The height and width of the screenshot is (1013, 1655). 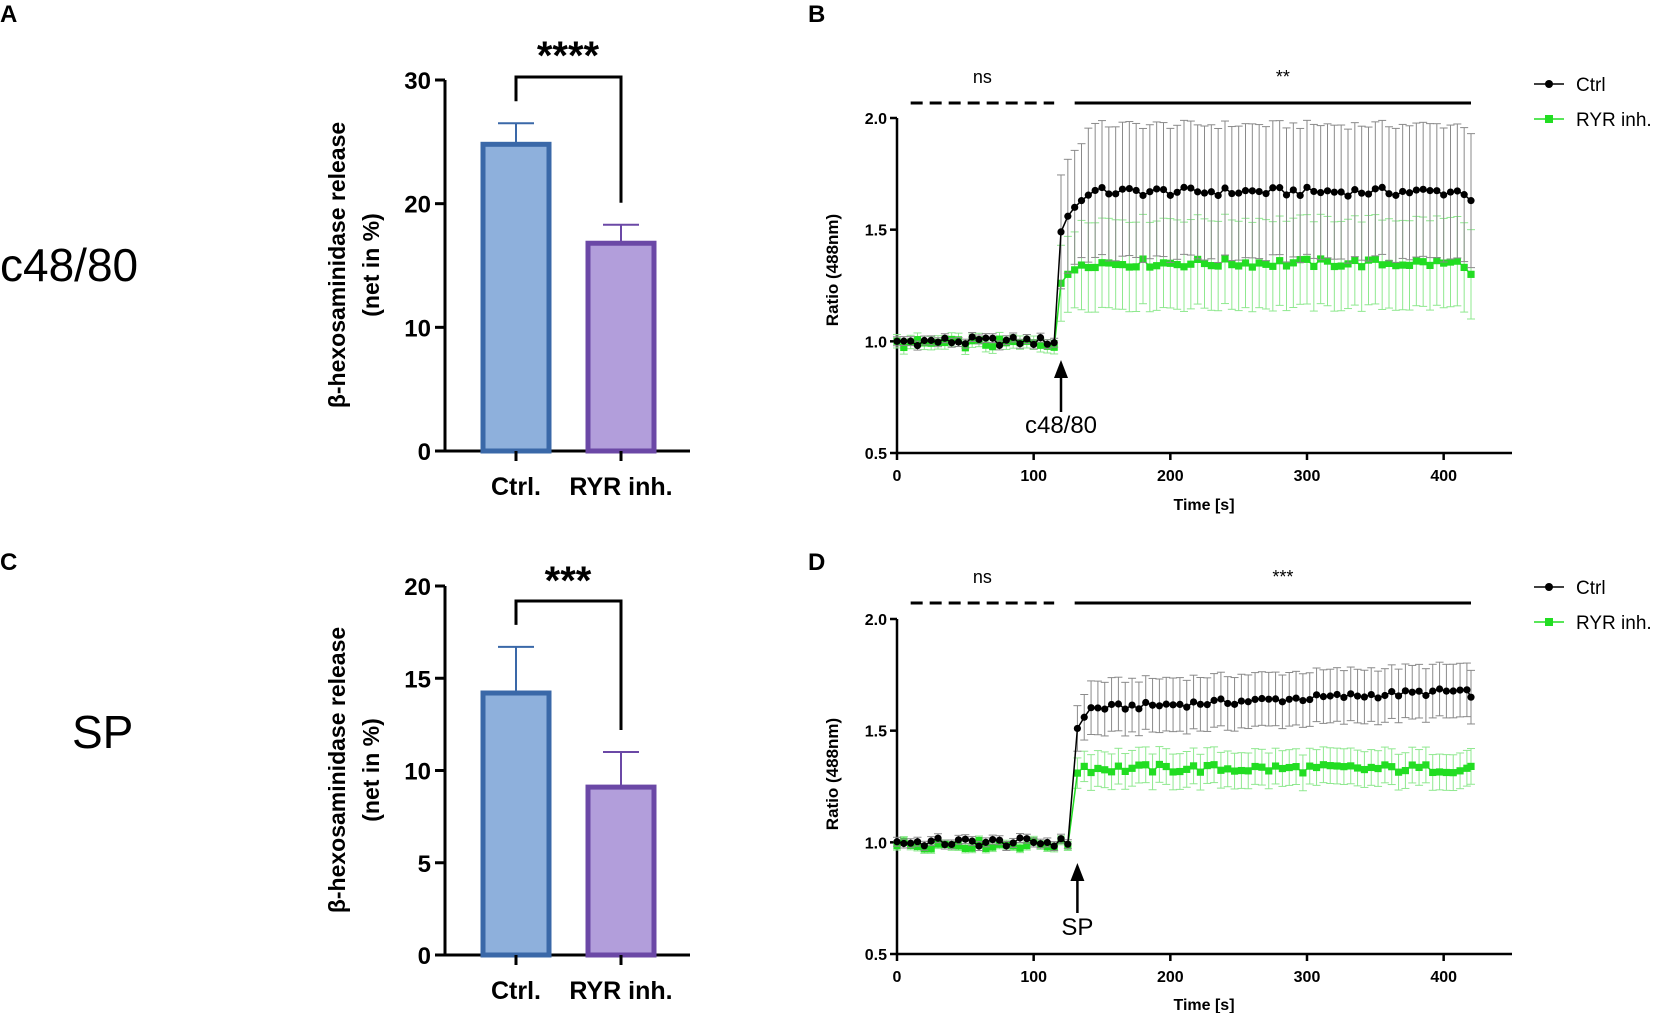 What do you see at coordinates (424, 864) in the screenshot?
I see `y-tick-label: 5` at bounding box center [424, 864].